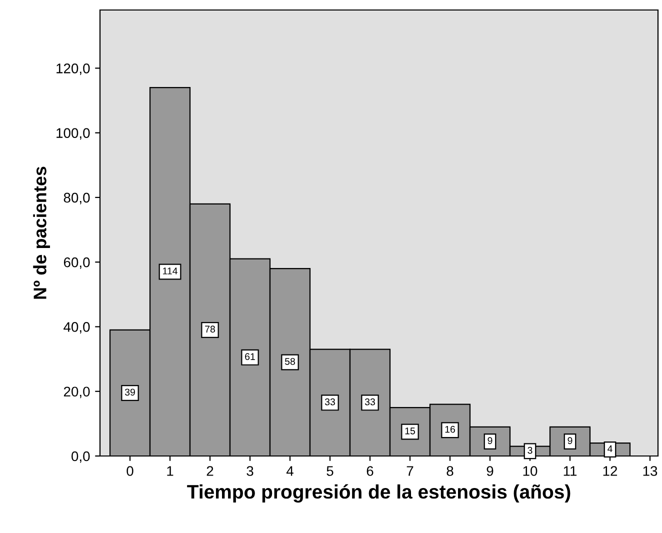  Describe the element at coordinates (530, 471) in the screenshot. I see `x-tick-label: 10` at that location.